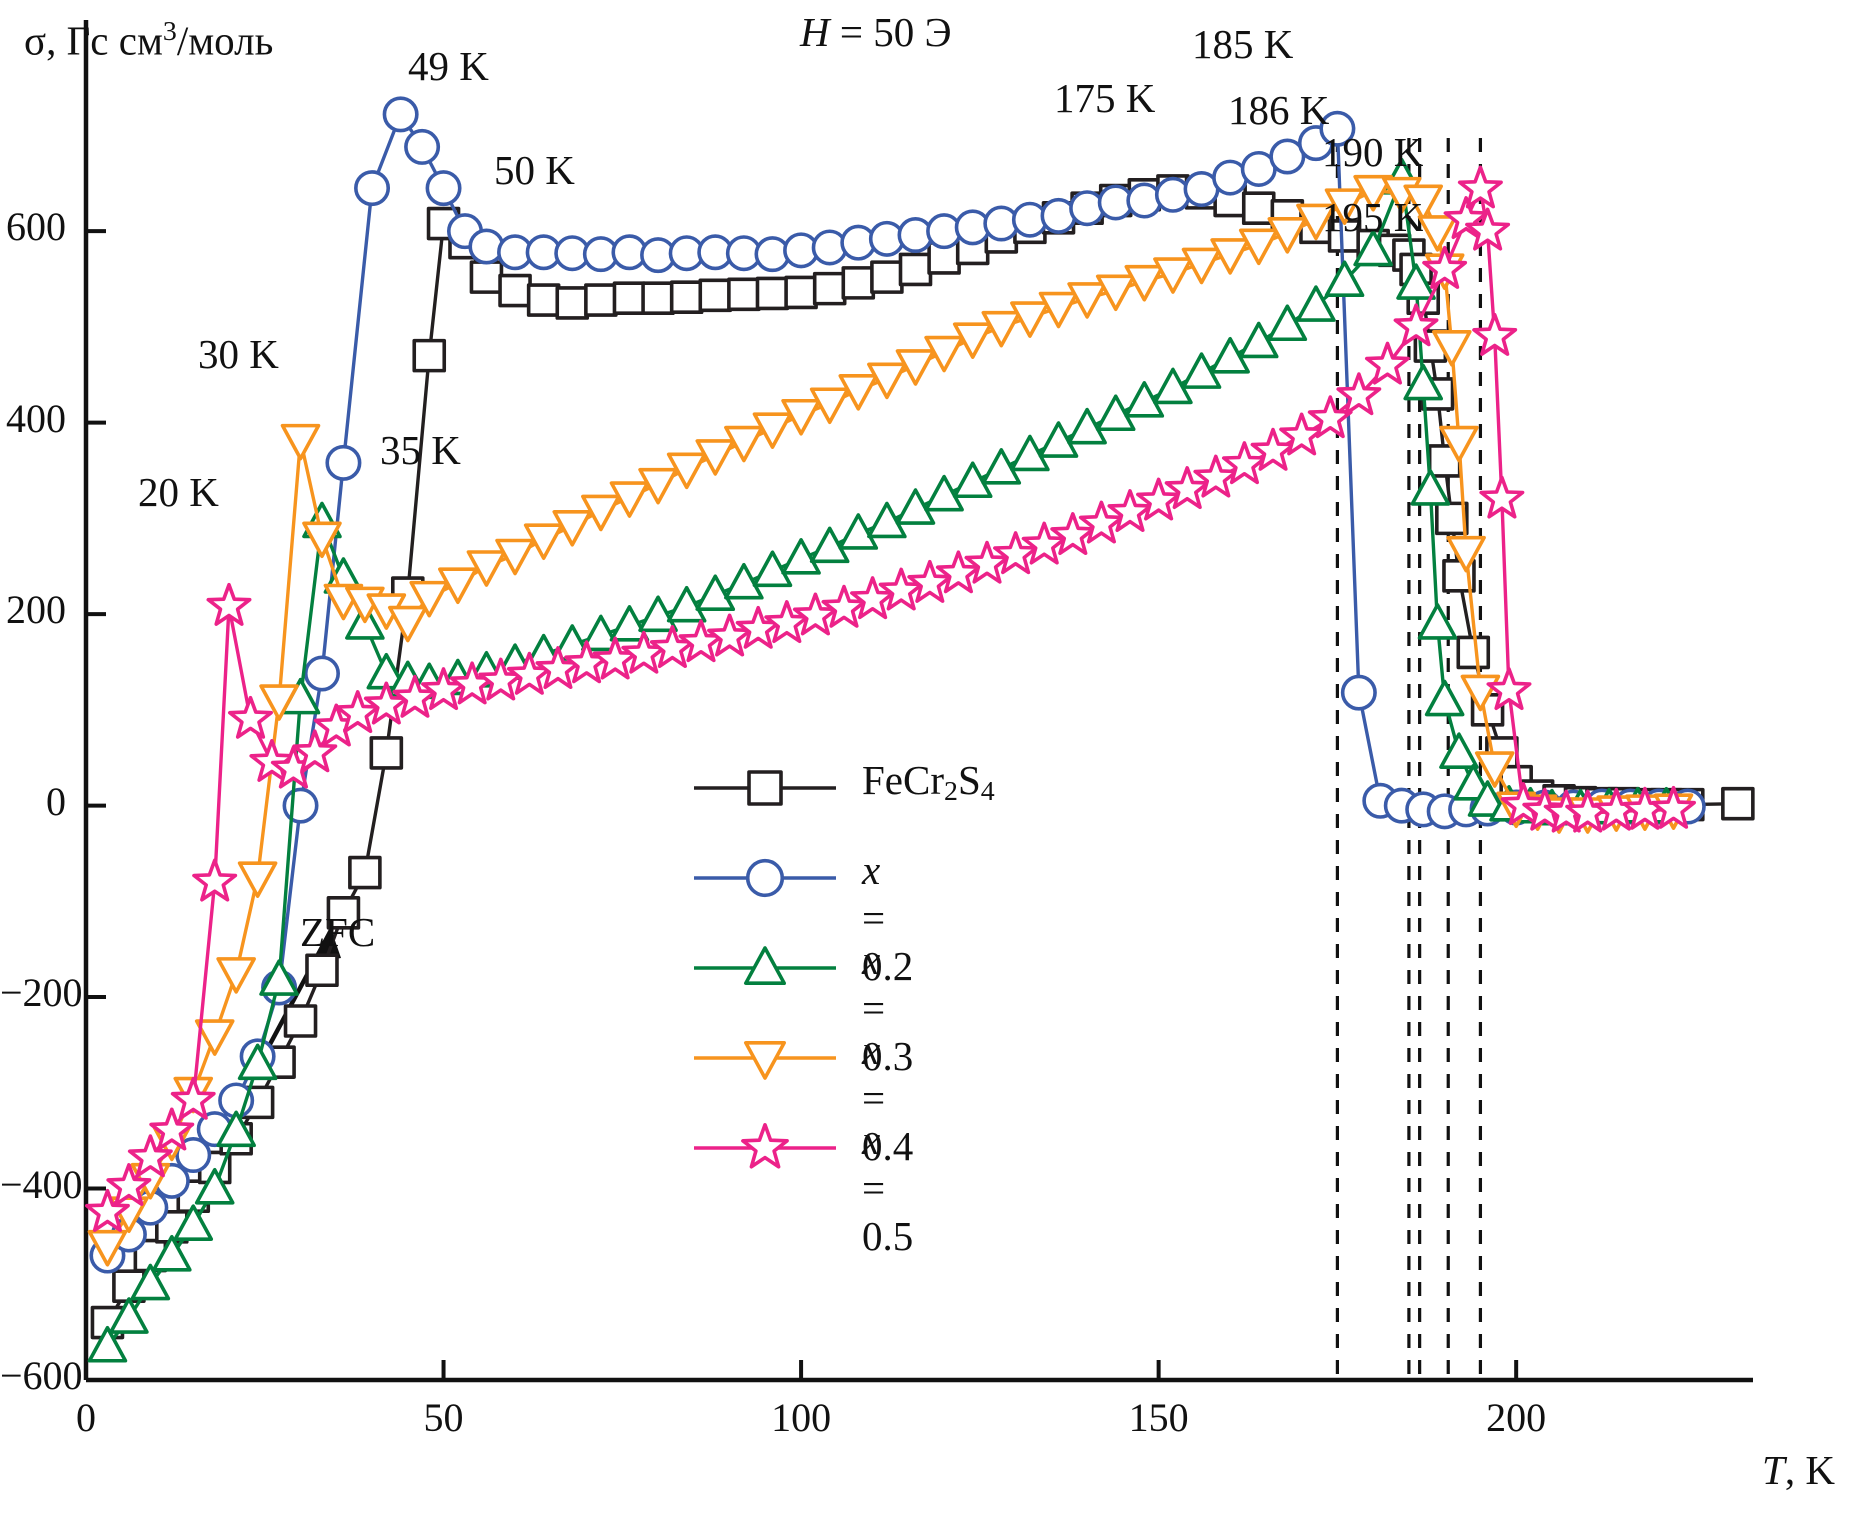 Image resolution: width=1868 pixels, height=1513 pixels. What do you see at coordinates (888, 1008) in the screenshot?
I see `legend-label: x = 0.3` at bounding box center [888, 1008].